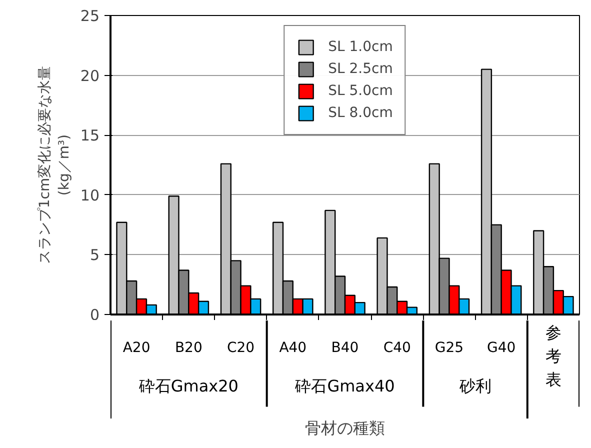  I want to click on y-tick-label: 0, so click(95, 315).